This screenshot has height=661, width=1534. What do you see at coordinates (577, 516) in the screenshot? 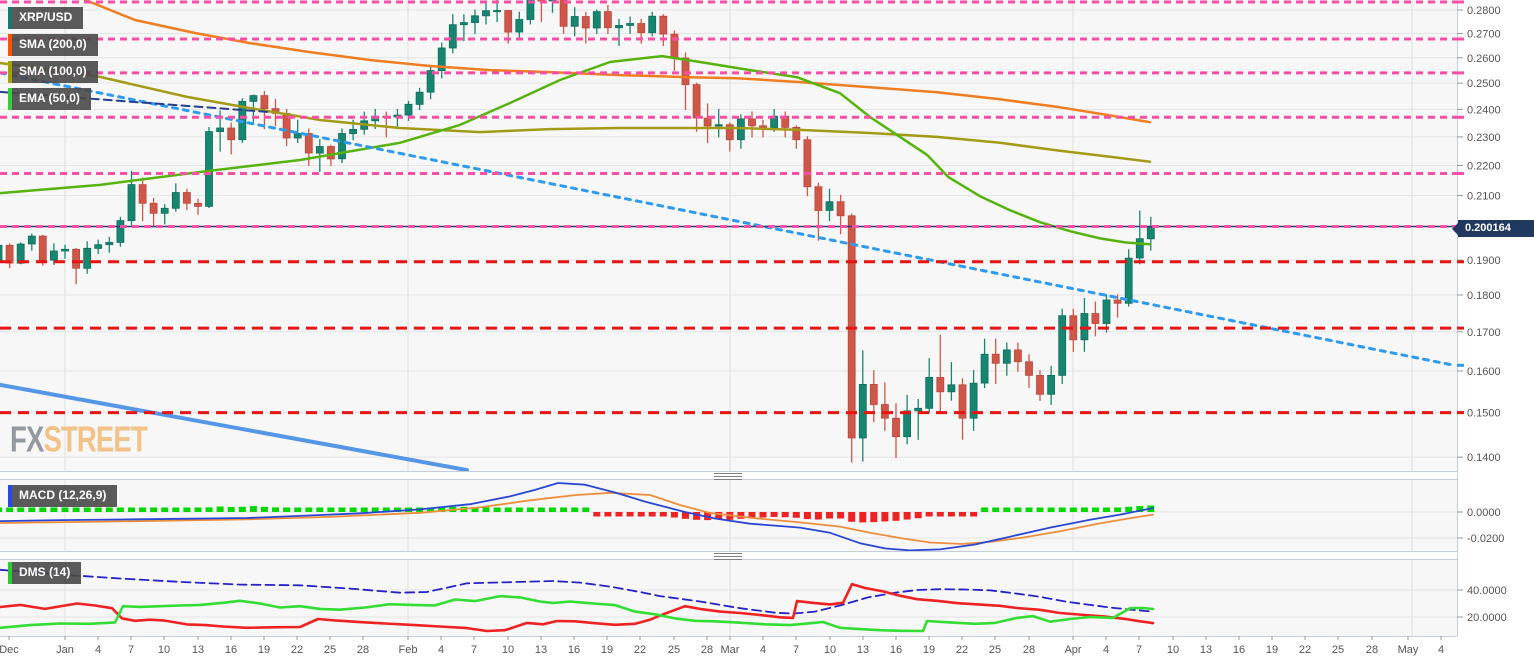
I see `macd-pane-content` at bounding box center [577, 516].